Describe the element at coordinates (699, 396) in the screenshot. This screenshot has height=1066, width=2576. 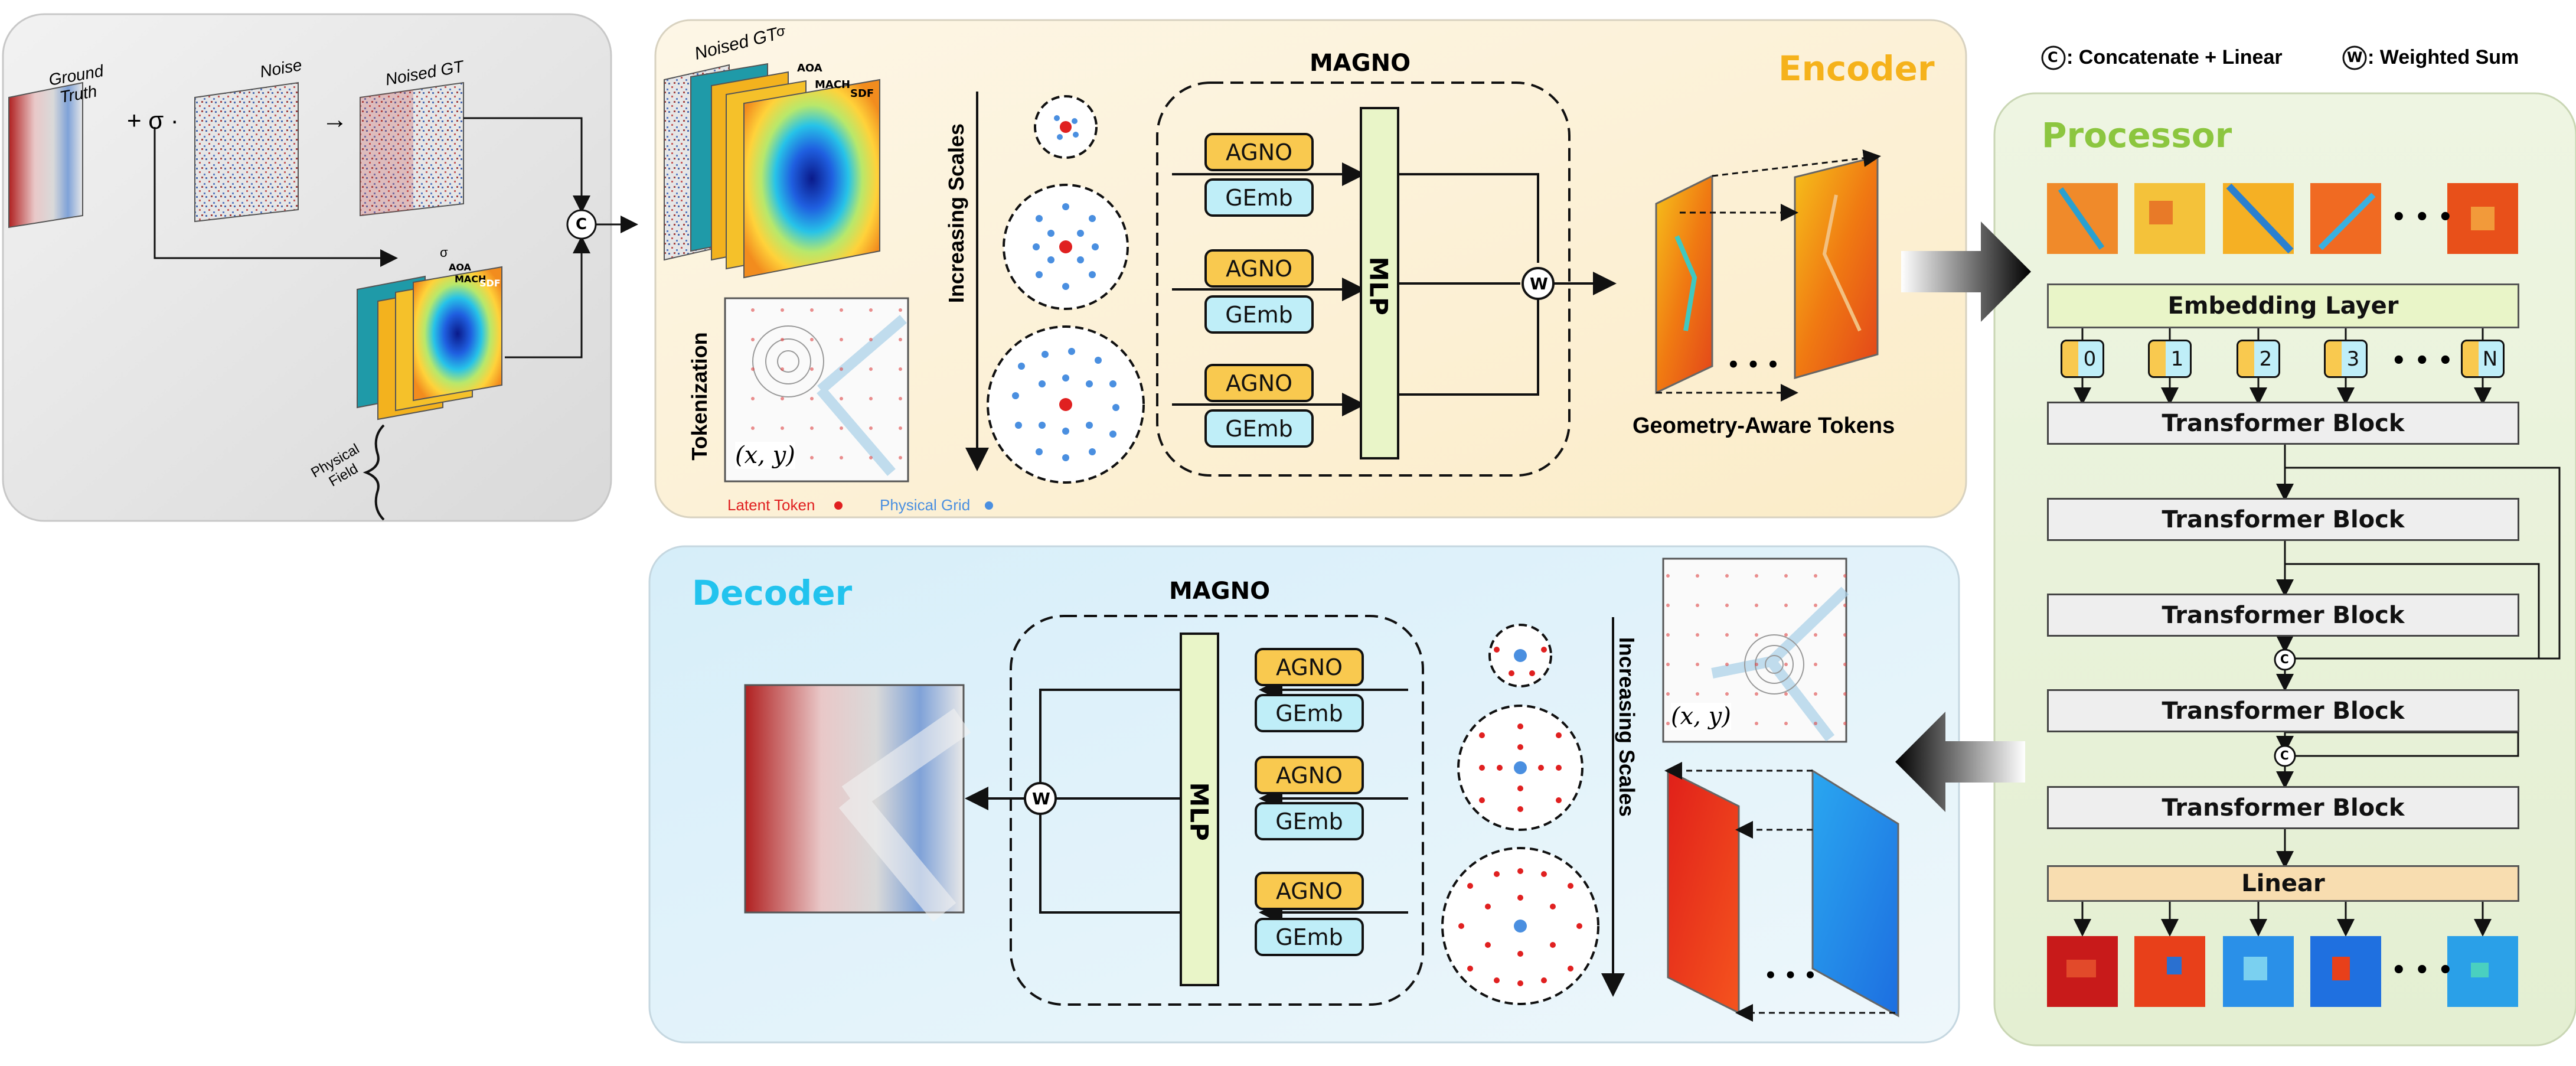
I see `tokenization-label: Tokenization` at that location.